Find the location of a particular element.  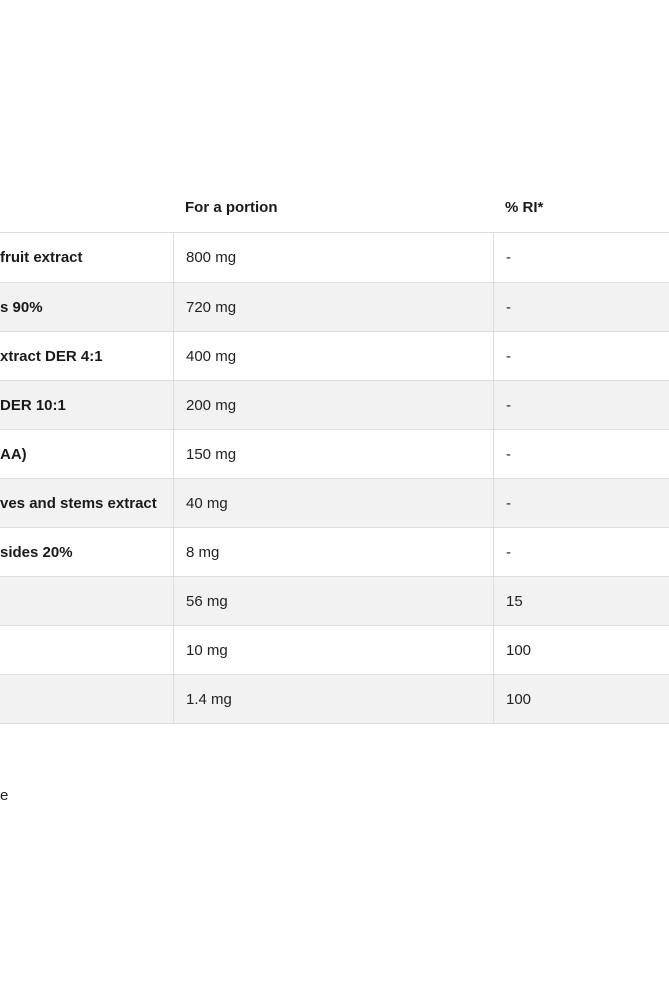

ingredient-name-cell: s 90% is located at coordinates (21, 307).